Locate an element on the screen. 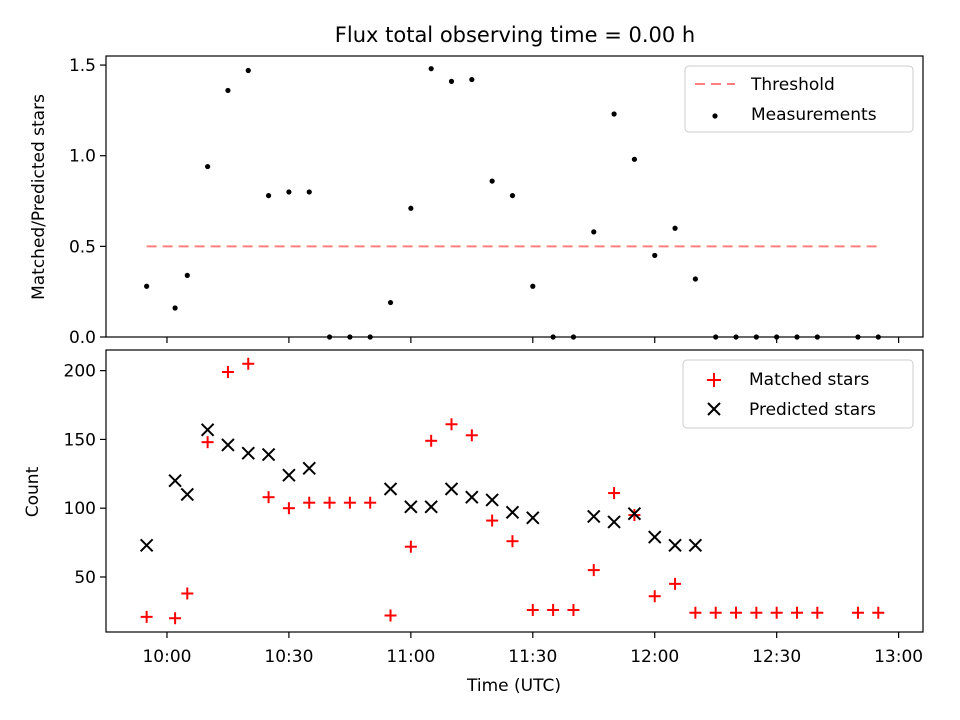  legend-measurements-label: Measurements is located at coordinates (814, 115).